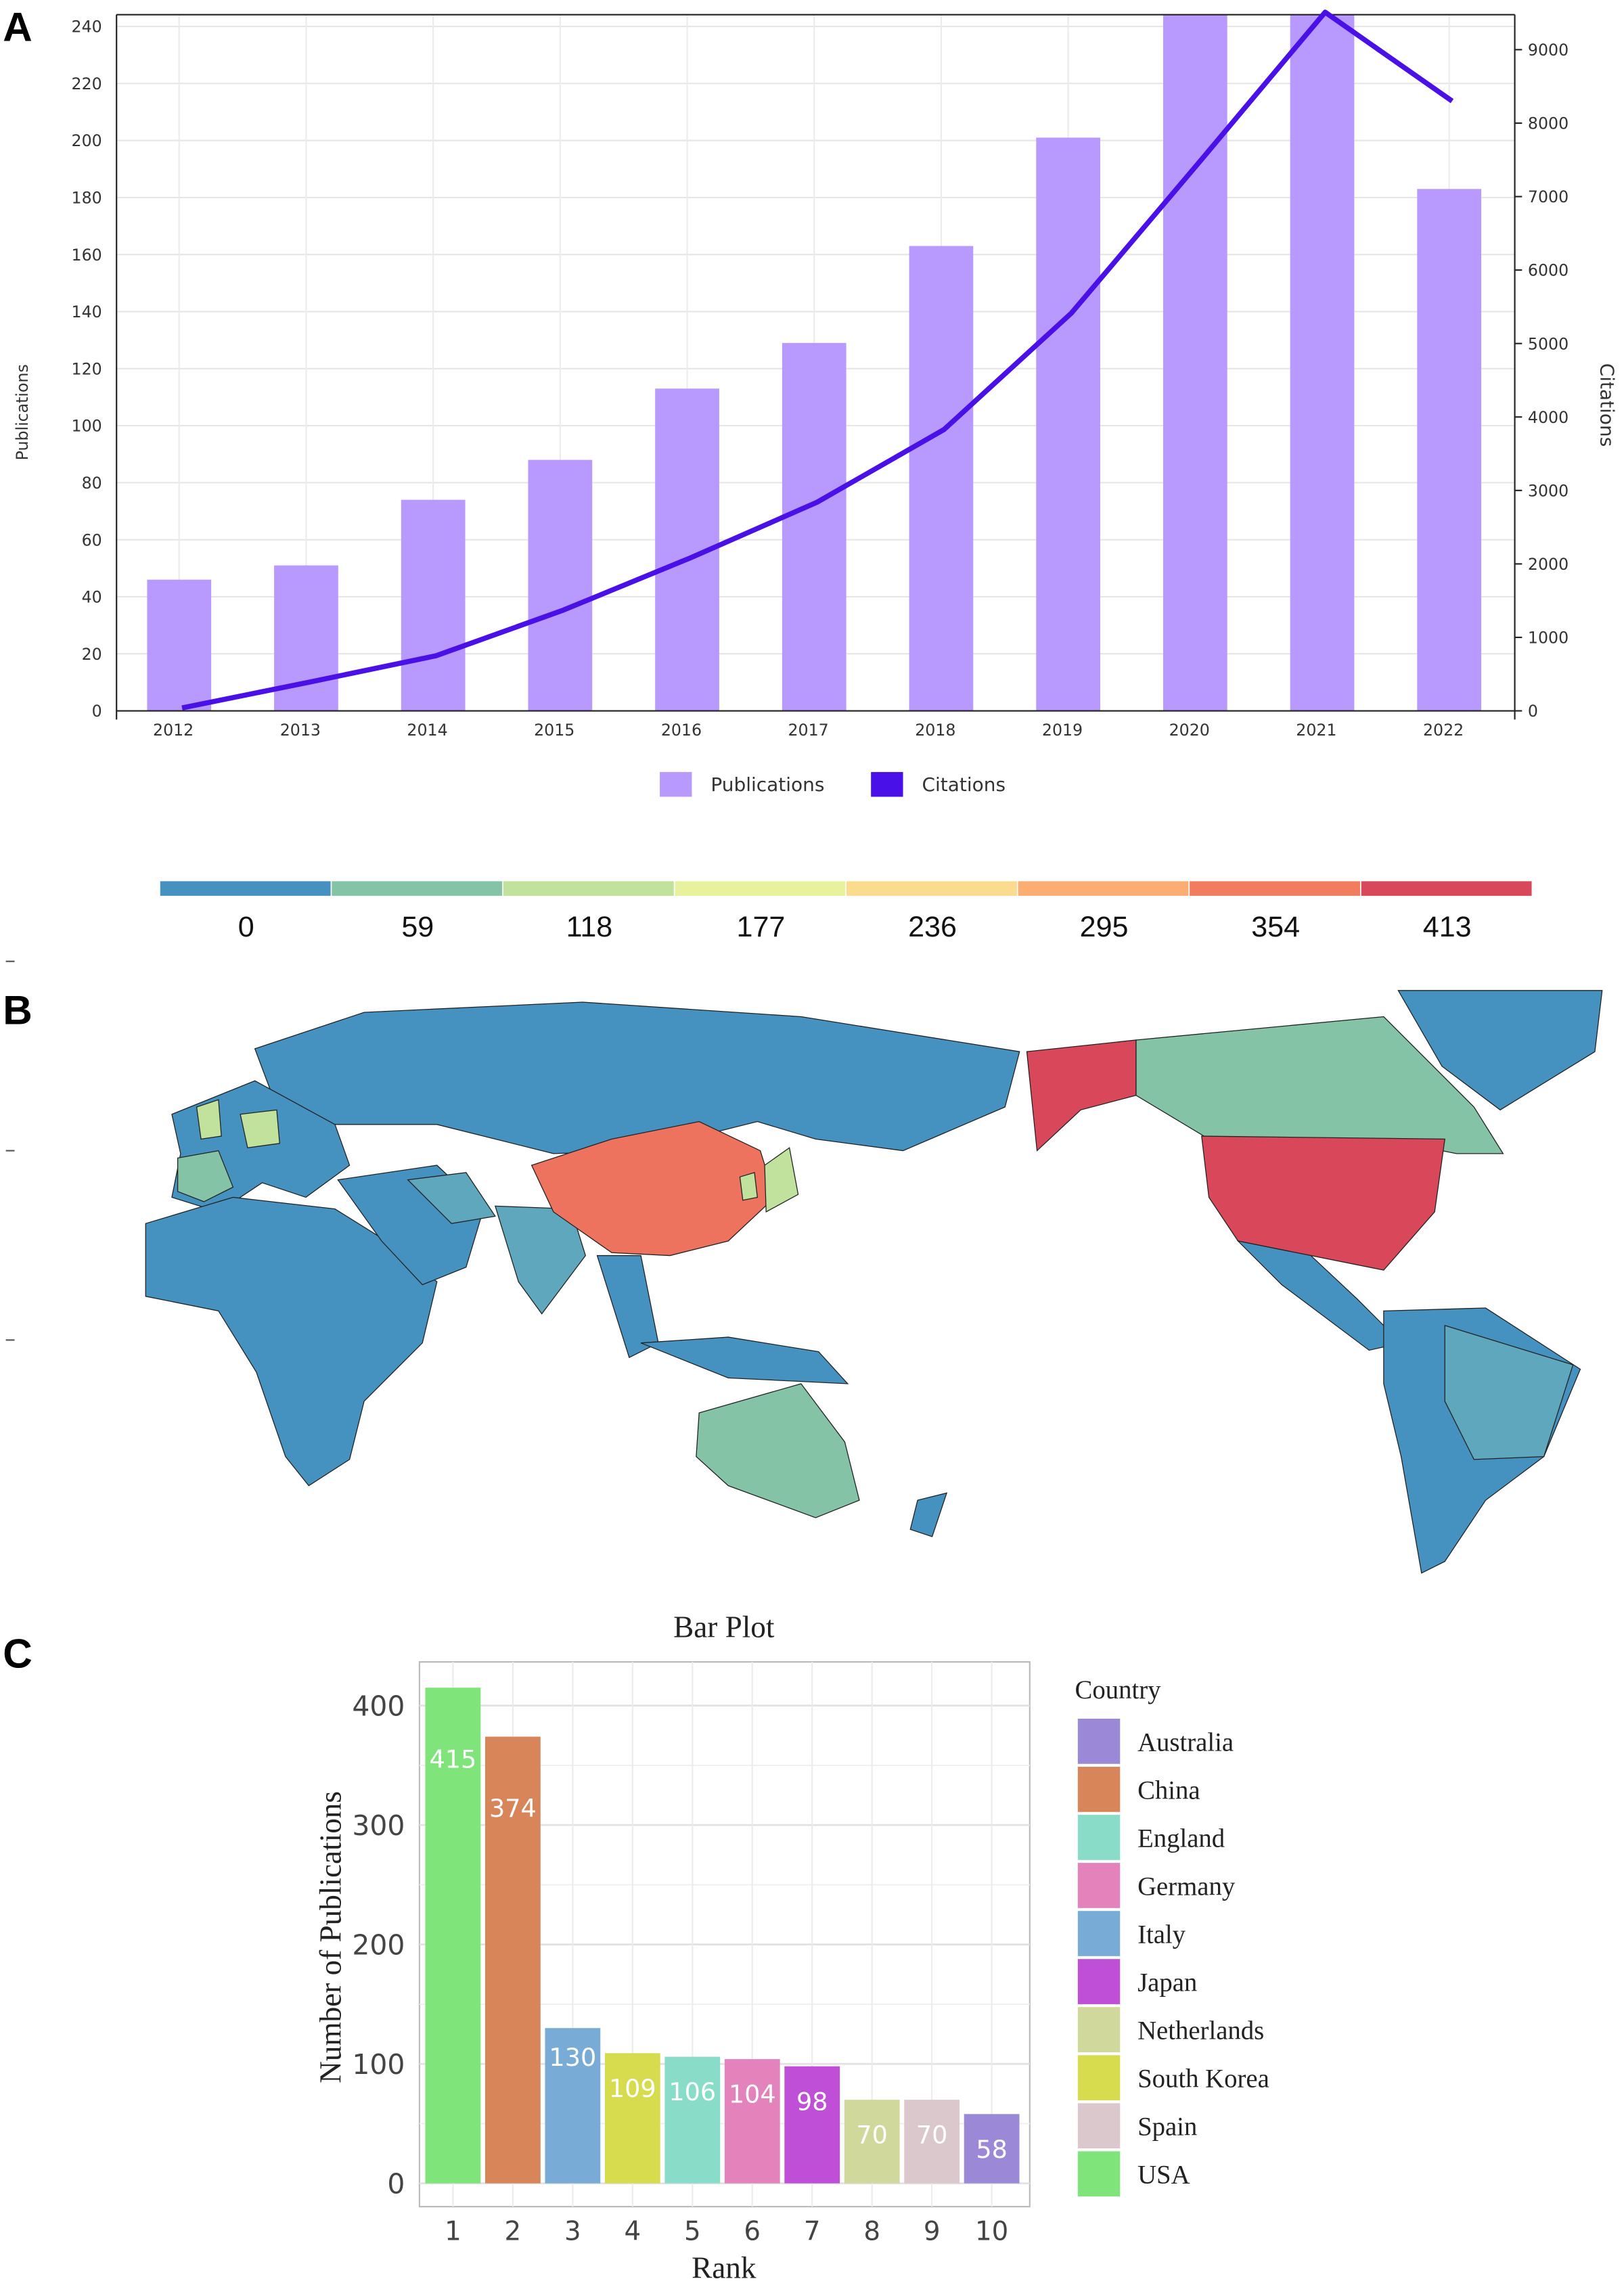  Describe the element at coordinates (17, 26) in the screenshot. I see `panel-label-a: A` at that location.